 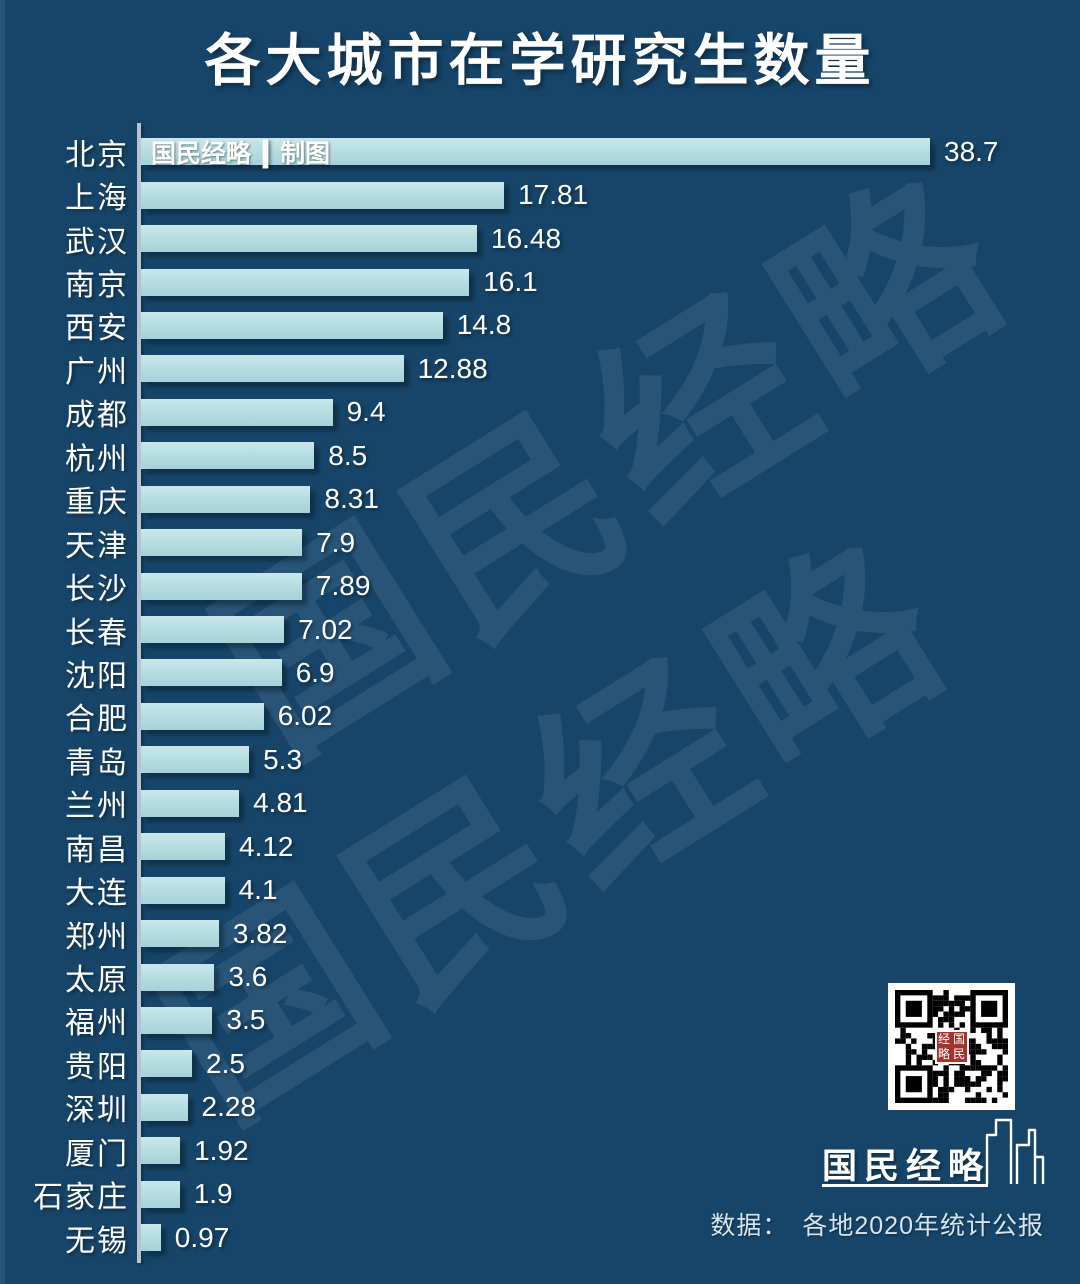 What do you see at coordinates (609, 369) in the screenshot?
I see `bar-track: 12.88` at bounding box center [609, 369].